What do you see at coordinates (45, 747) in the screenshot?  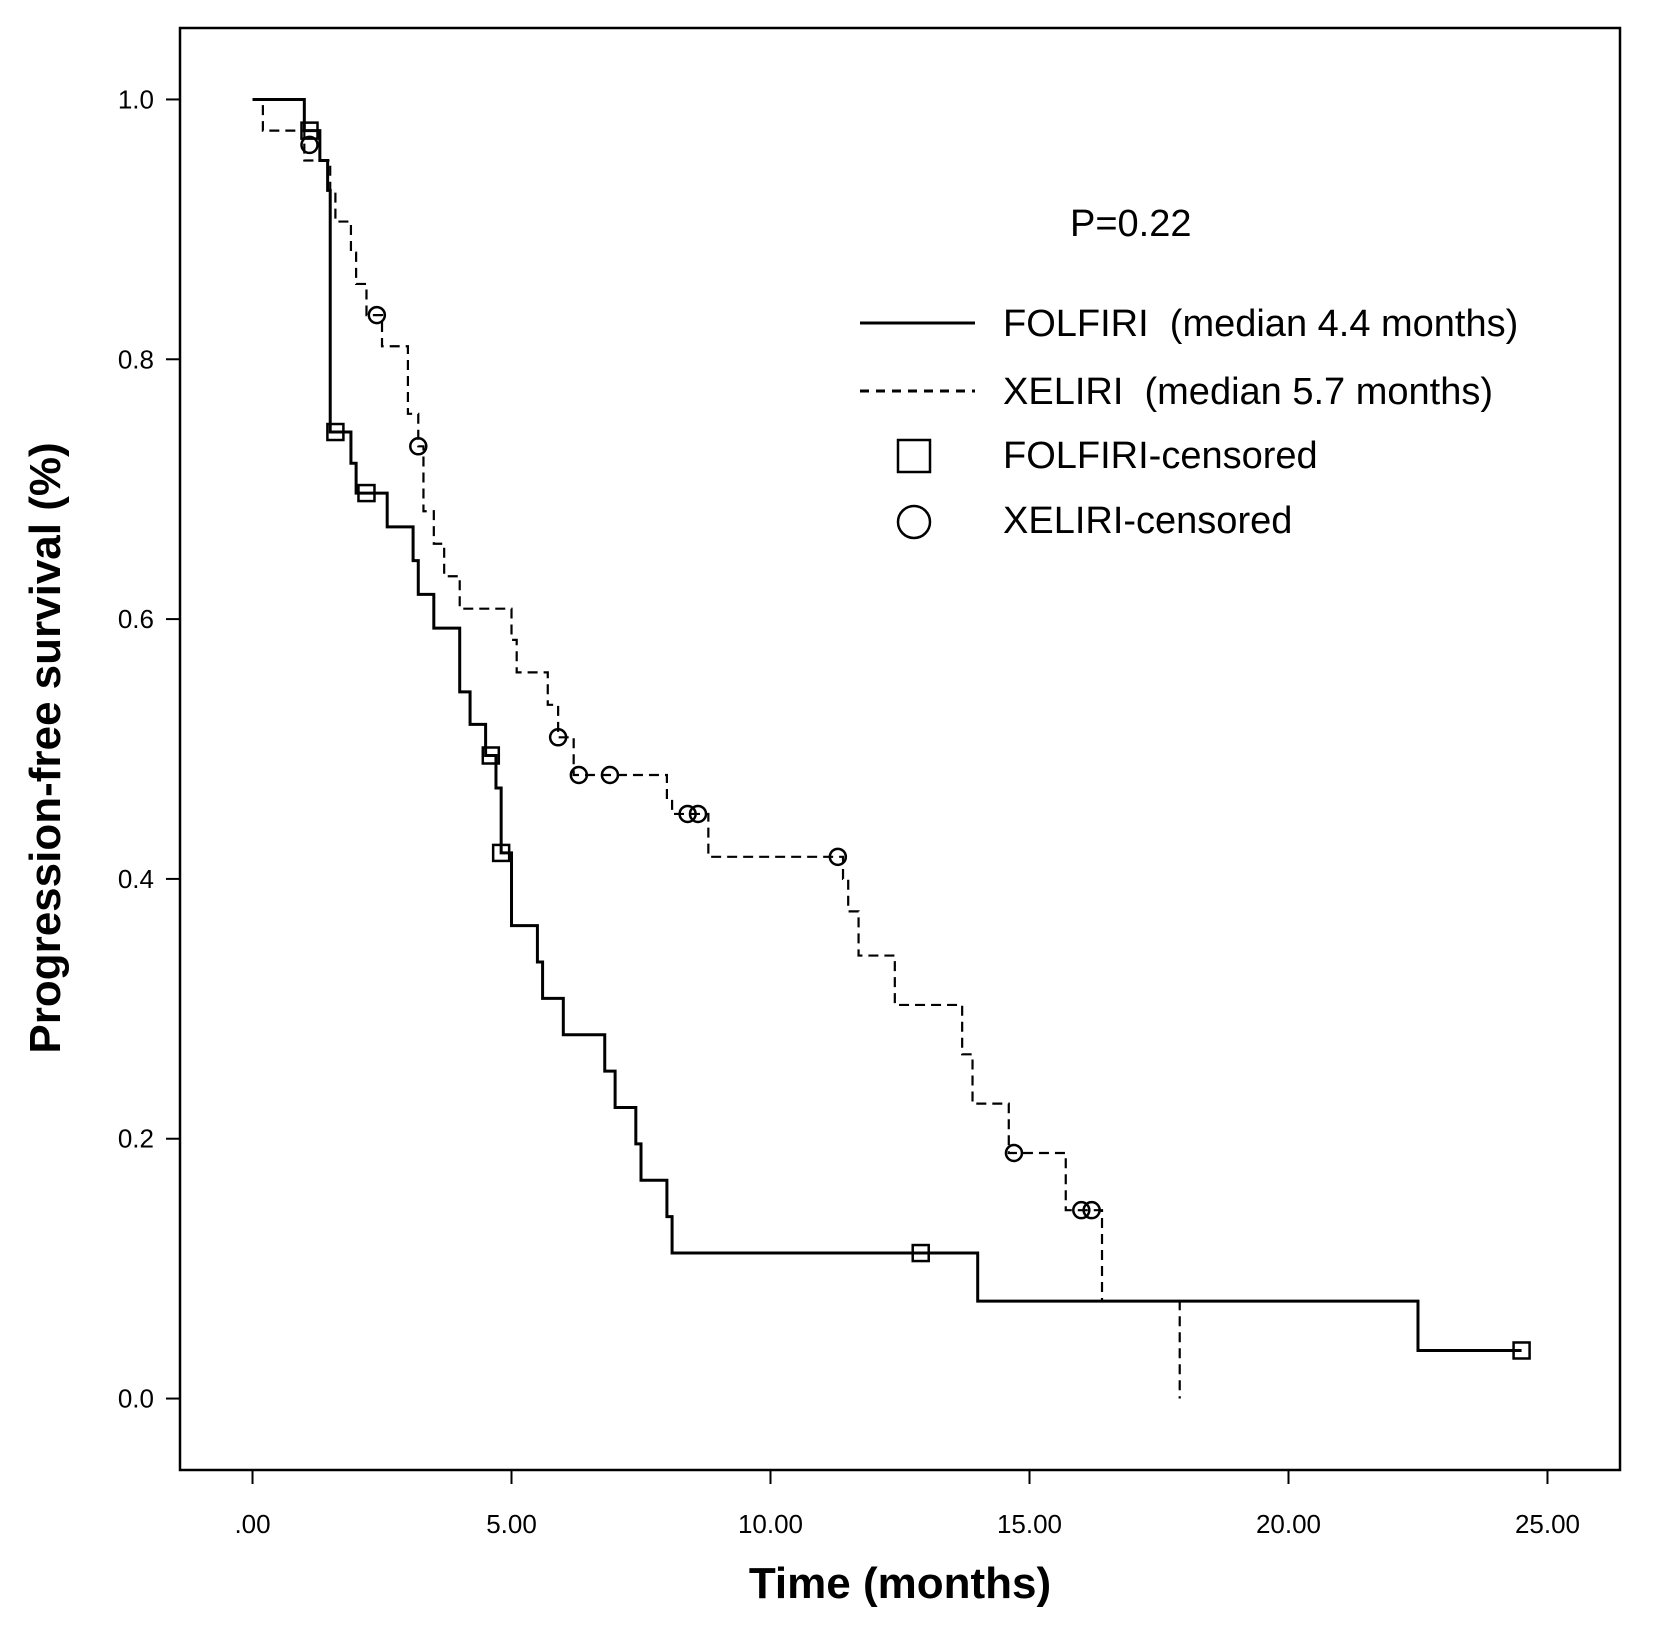 I see `y-axis-title: Progression-free survival (%)` at bounding box center [45, 747].